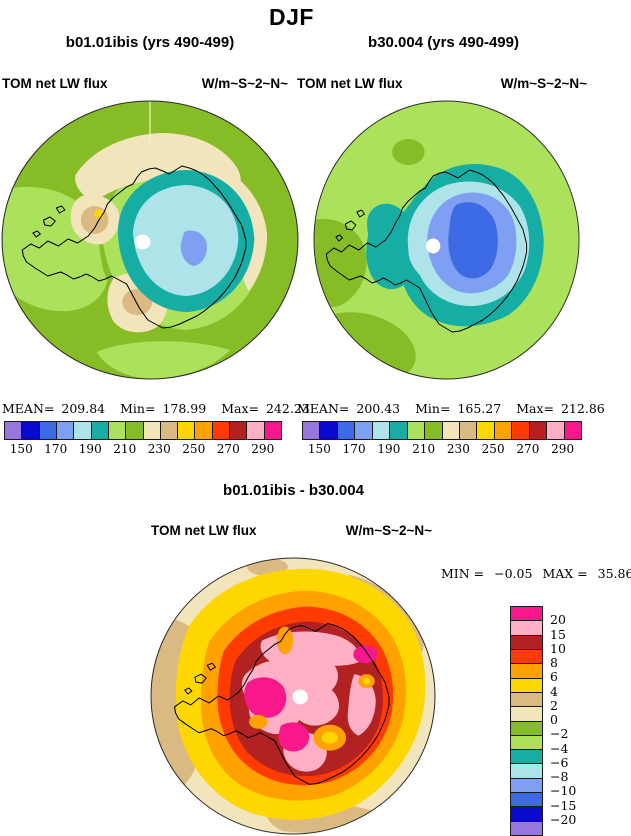 This screenshot has width=631, height=836. Describe the element at coordinates (536, 573) in the screenshot. I see `diff-minmax: MIN = −0.05 MAX = 35.86` at that location.